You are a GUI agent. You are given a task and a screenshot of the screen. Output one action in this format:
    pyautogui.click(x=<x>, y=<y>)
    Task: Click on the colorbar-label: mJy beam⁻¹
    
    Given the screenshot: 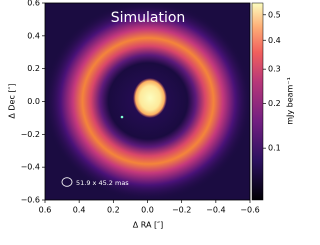 What is the action you would take?
    pyautogui.click(x=290, y=101)
    